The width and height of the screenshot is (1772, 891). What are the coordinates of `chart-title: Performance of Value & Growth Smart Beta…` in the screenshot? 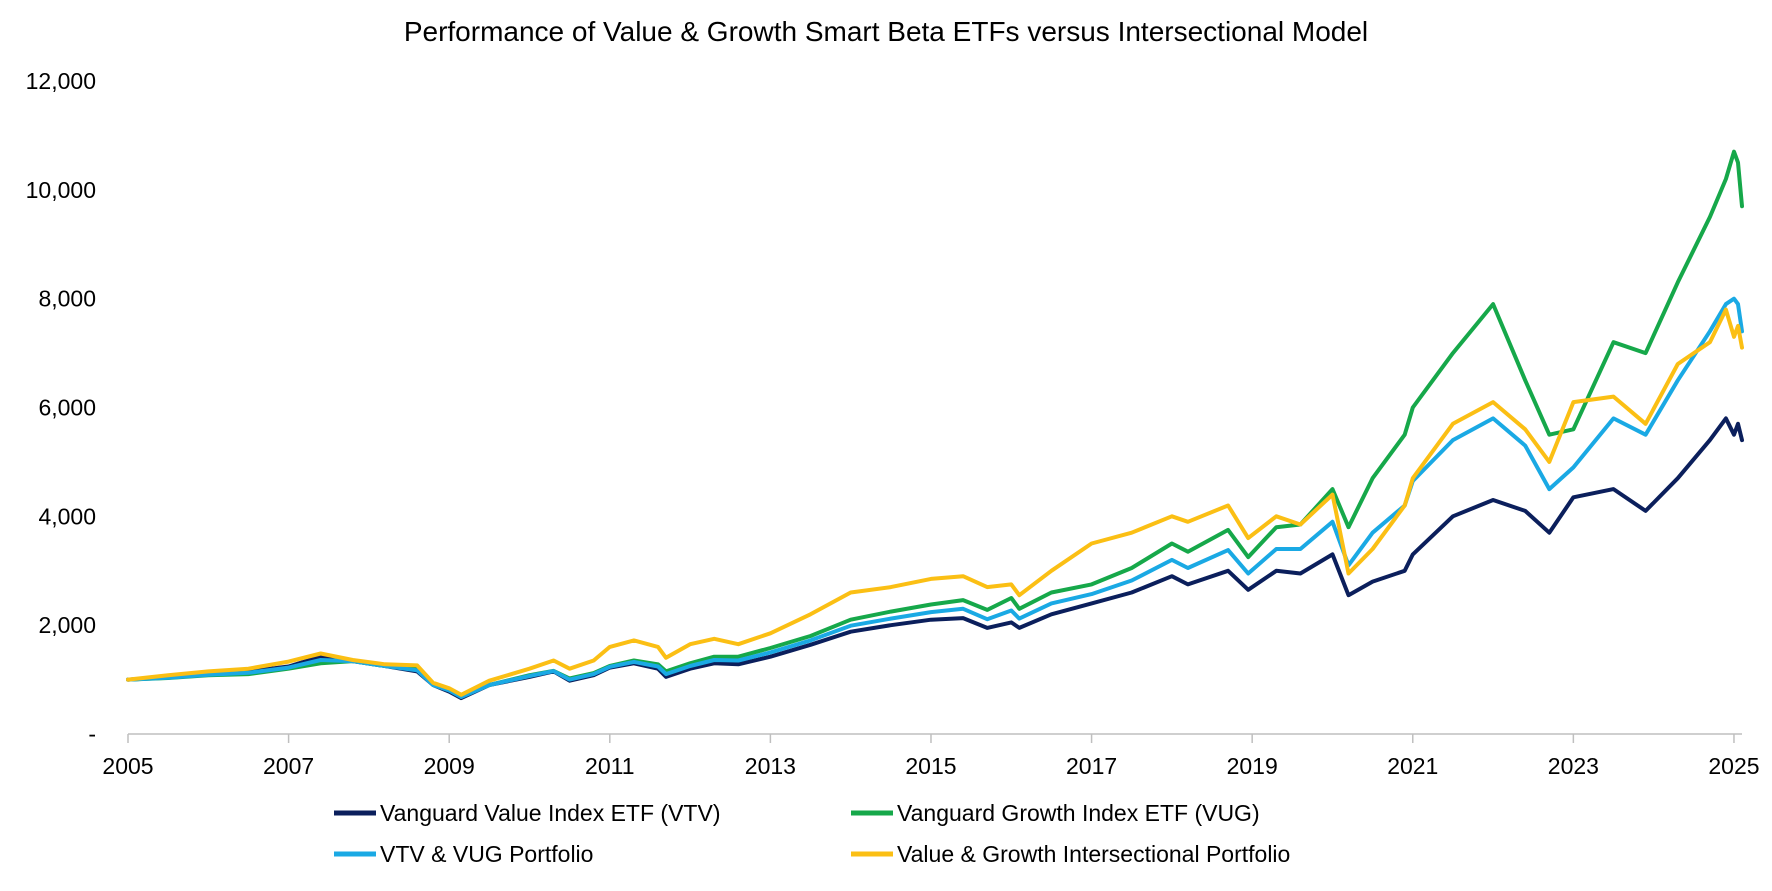 It's located at (886, 31).